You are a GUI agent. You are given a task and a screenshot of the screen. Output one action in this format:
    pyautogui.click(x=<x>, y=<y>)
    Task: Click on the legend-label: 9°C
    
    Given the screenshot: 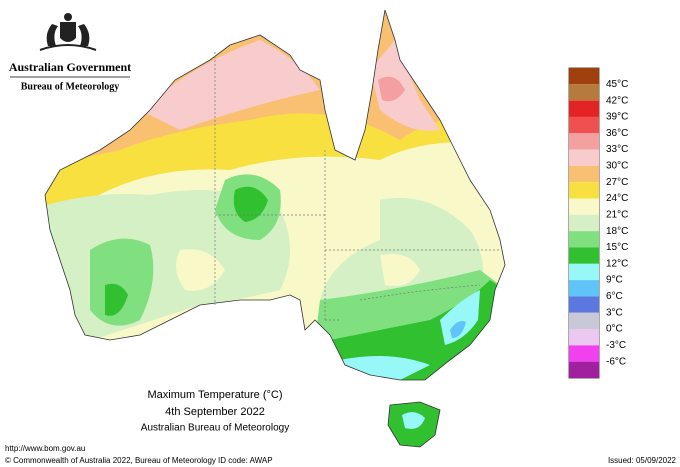 What is the action you would take?
    pyautogui.click(x=614, y=280)
    